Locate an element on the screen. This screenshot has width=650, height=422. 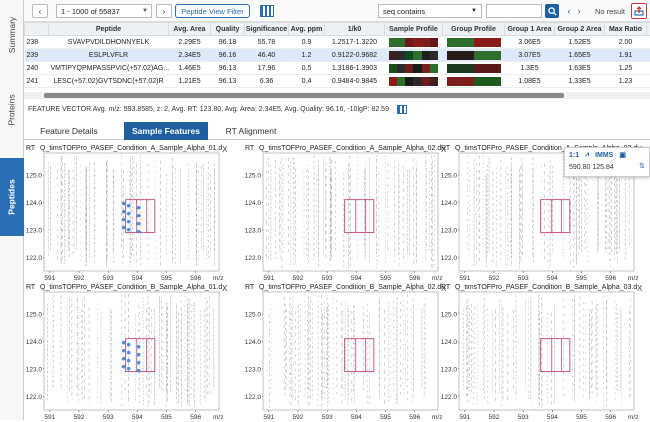
tab-sample-features: Sample Features is located at coordinates (166, 131).